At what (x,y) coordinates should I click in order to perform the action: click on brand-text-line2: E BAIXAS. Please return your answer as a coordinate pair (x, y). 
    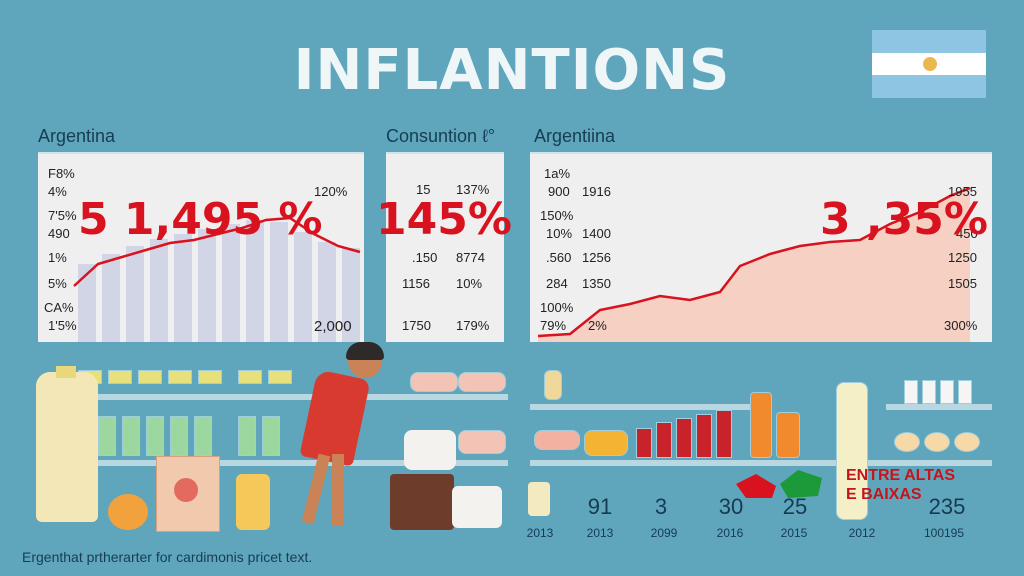
    Looking at the image, I should click on (884, 494).